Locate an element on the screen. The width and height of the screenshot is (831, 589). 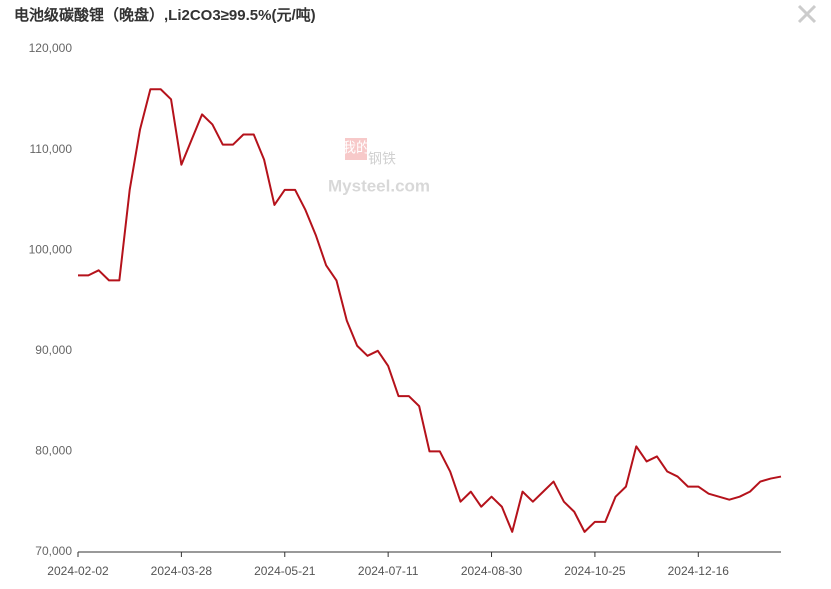
x-tick-label: 2024-08-30 is located at coordinates (492, 571).